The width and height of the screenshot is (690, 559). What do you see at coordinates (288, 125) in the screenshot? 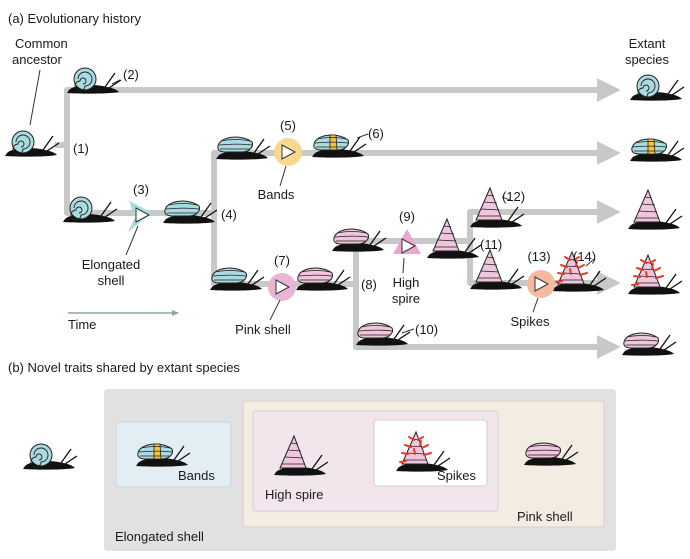
I see `node-label-5: (5)` at bounding box center [288, 125].